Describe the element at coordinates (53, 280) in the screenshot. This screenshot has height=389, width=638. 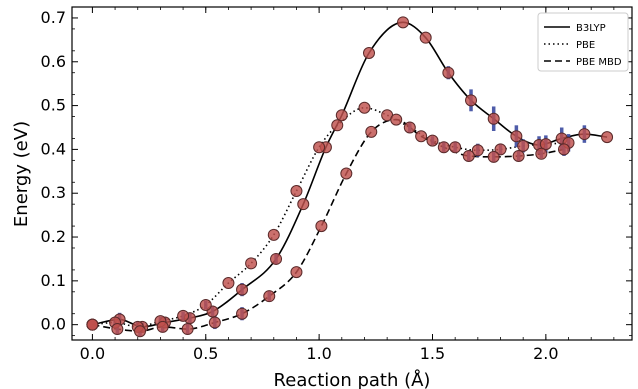
I see `y-tick-label: 0.1` at that location.